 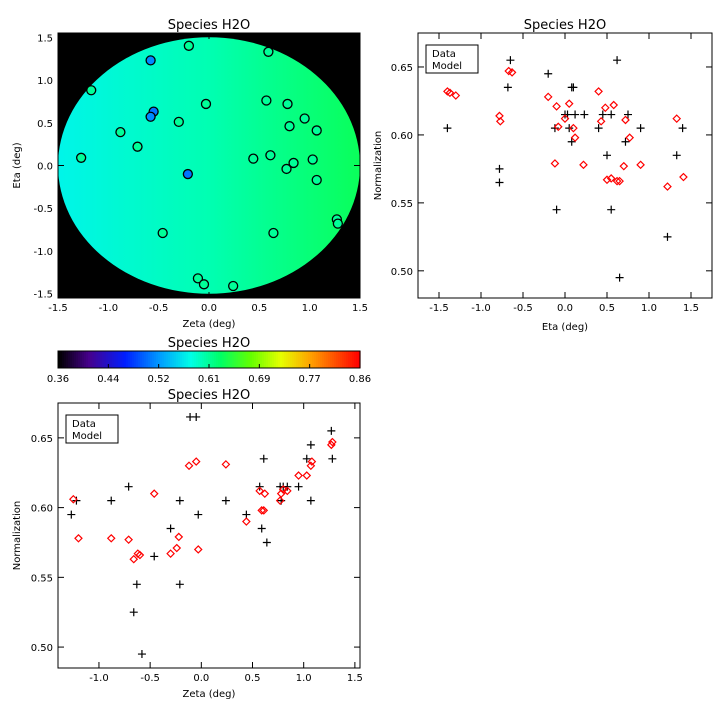 I want to click on zeta-y-axis-label: Normalization, so click(x=17, y=536).